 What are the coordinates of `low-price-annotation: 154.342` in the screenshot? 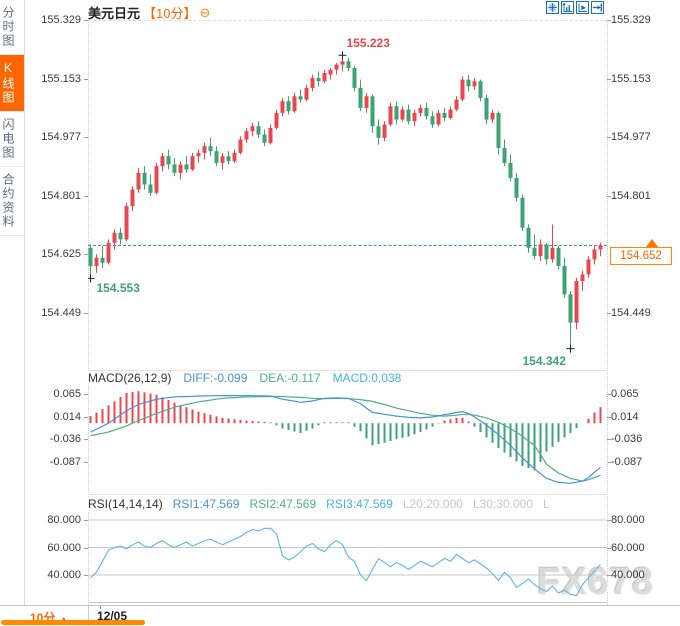 It's located at (544, 360).